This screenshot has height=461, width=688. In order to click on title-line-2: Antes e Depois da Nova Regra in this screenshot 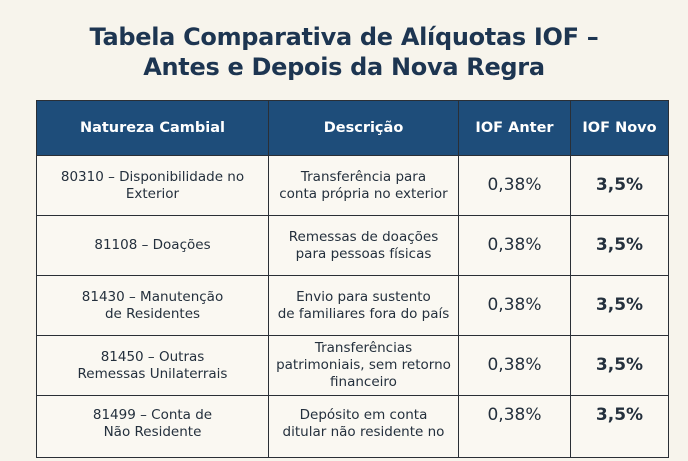, I will do `click(344, 67)`.